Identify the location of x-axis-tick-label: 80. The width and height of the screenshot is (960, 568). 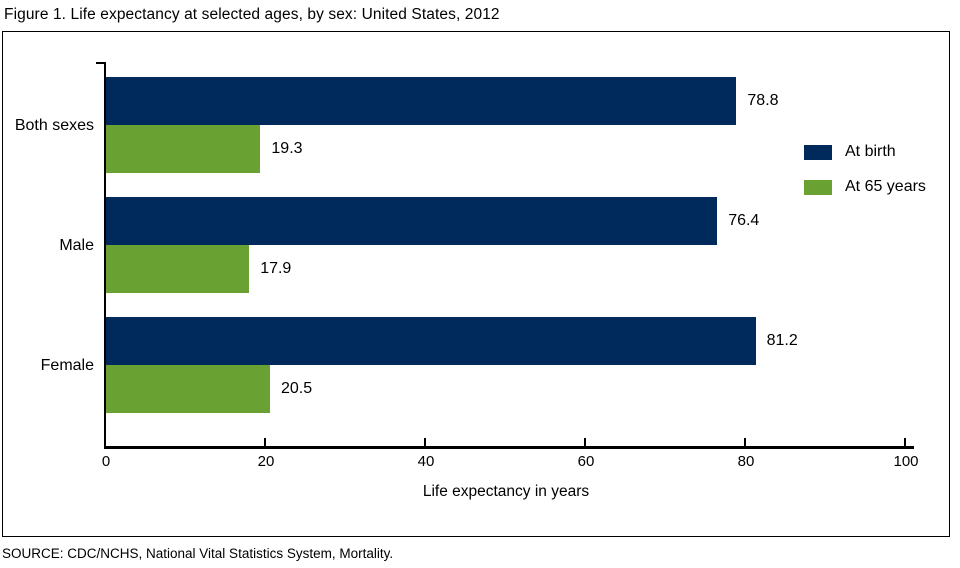
(746, 461).